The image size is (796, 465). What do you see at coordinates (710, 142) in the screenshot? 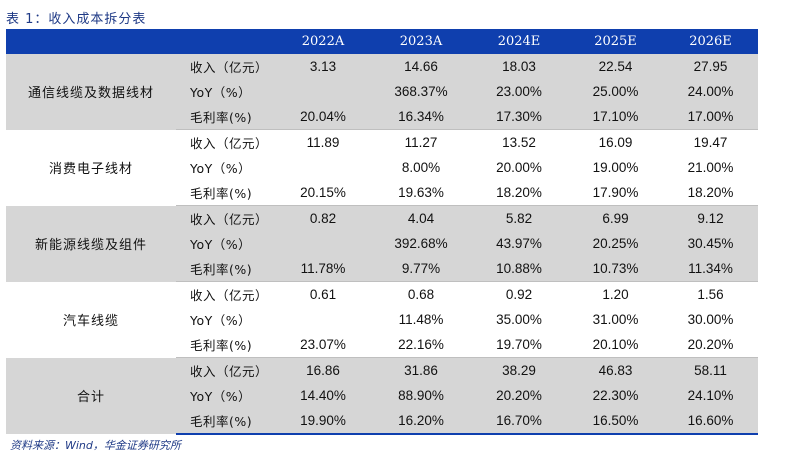
I see `value-cell: 19.47` at bounding box center [710, 142].